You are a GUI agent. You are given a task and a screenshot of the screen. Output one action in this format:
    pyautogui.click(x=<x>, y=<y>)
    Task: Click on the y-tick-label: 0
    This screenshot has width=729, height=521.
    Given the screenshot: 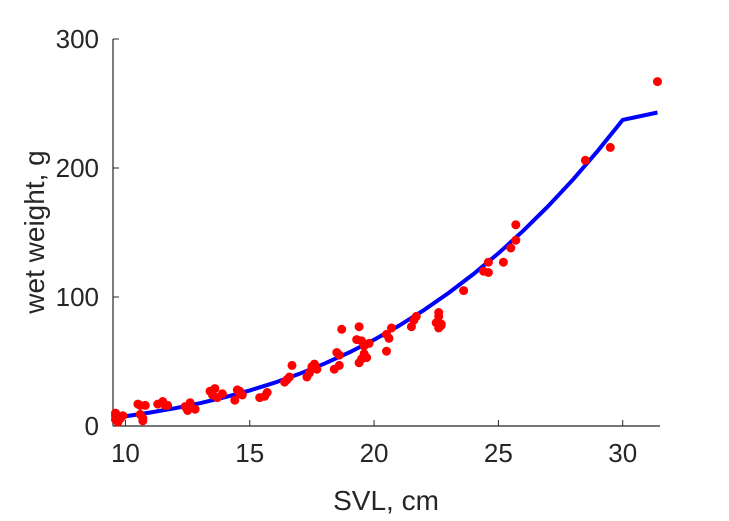 What is the action you would take?
    pyautogui.click(x=92, y=426)
    